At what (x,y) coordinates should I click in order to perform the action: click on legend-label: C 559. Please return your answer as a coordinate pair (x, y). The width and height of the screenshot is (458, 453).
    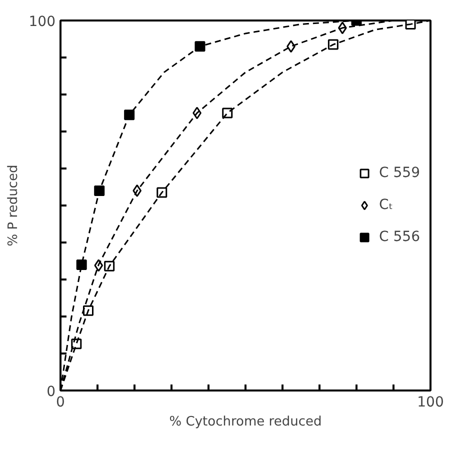
    Looking at the image, I should click on (399, 173).